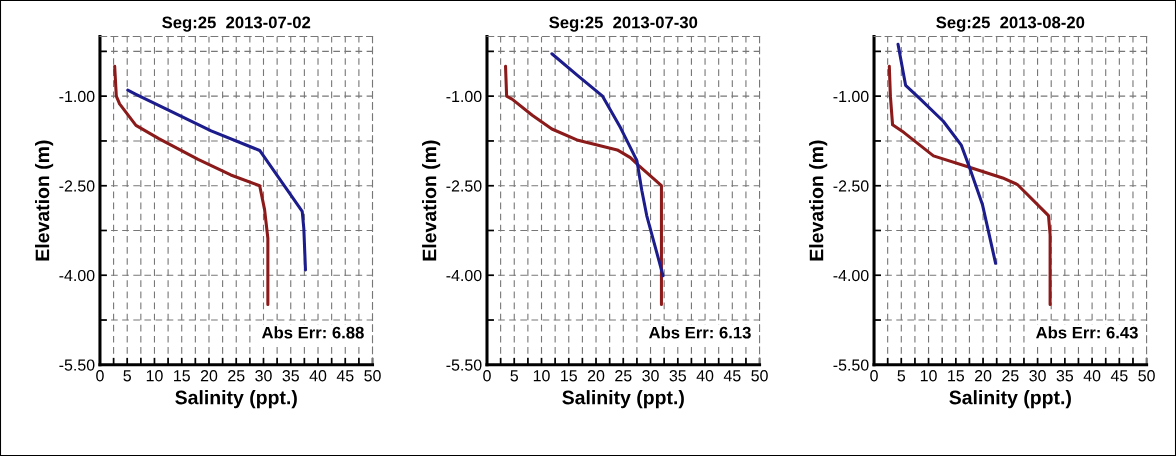 Image resolution: width=1176 pixels, height=456 pixels. Describe the element at coordinates (1087, 332) in the screenshot. I see `annotation: Abs Err: 6.43` at that location.